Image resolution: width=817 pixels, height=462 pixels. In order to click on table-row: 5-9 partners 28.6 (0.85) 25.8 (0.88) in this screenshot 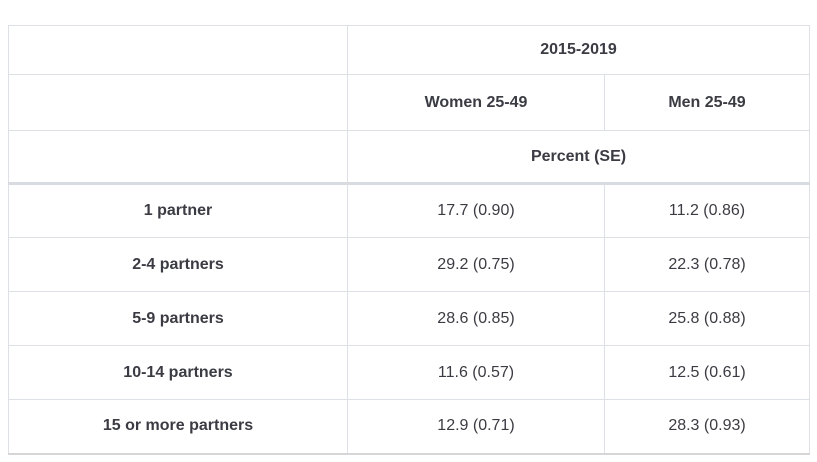, I will do `click(409, 318)`.